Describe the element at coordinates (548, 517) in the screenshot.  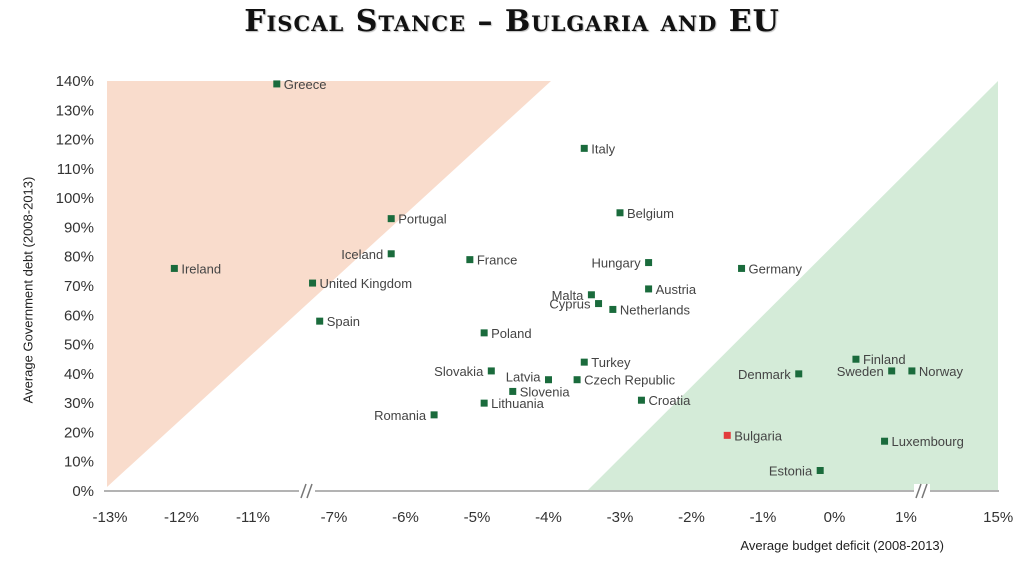
I see `x-tick-label: -4%` at that location.